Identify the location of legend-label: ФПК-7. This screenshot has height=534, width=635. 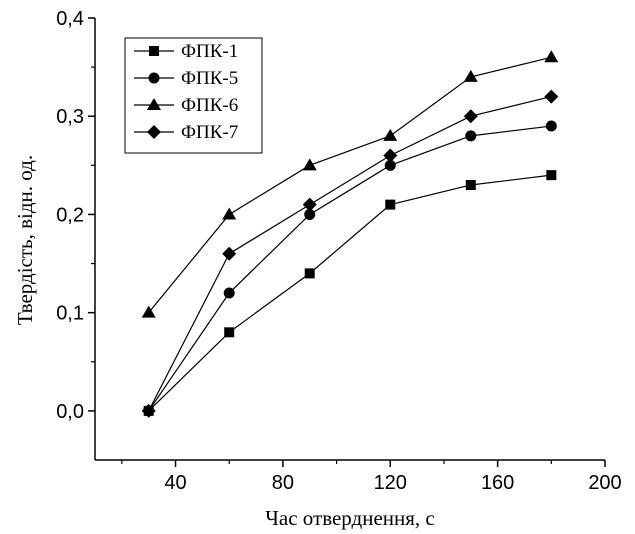
(209, 132).